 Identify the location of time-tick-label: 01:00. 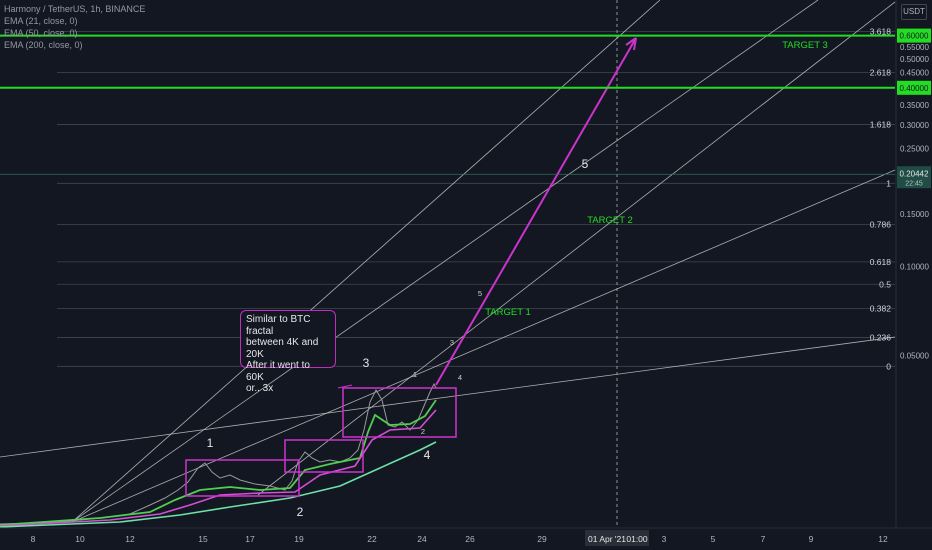
(637, 539).